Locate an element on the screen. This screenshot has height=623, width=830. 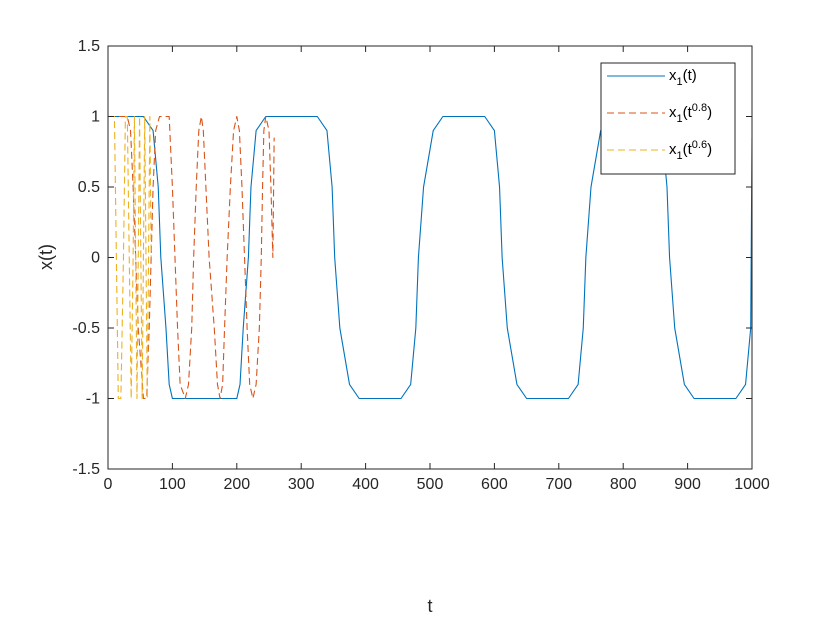
x-tick-label: 800 is located at coordinates (623, 484).